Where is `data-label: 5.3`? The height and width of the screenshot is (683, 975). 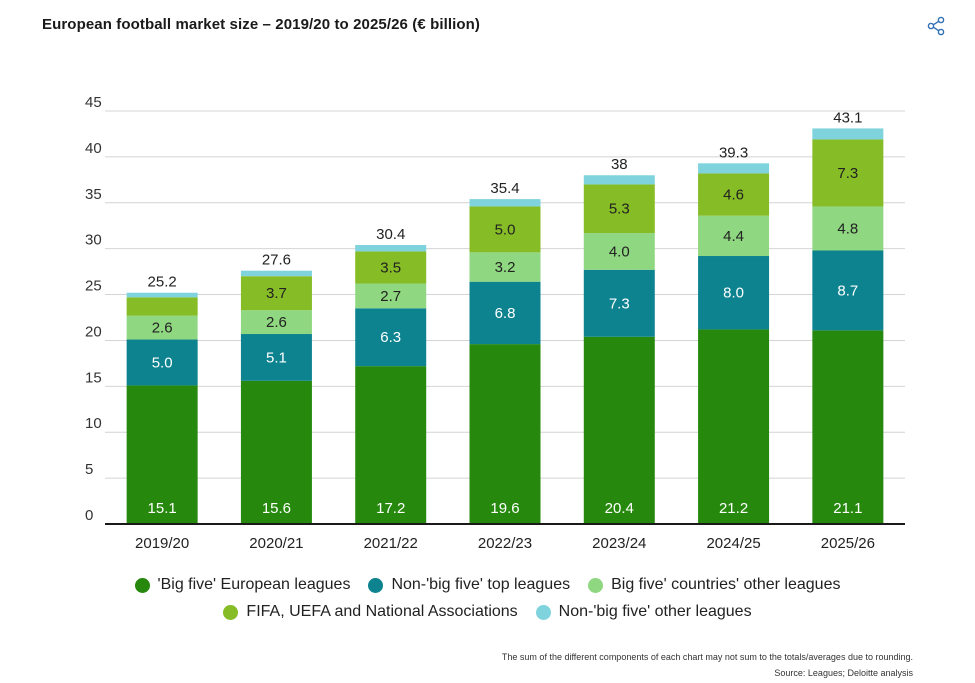
data-label: 5.3 is located at coordinates (619, 209).